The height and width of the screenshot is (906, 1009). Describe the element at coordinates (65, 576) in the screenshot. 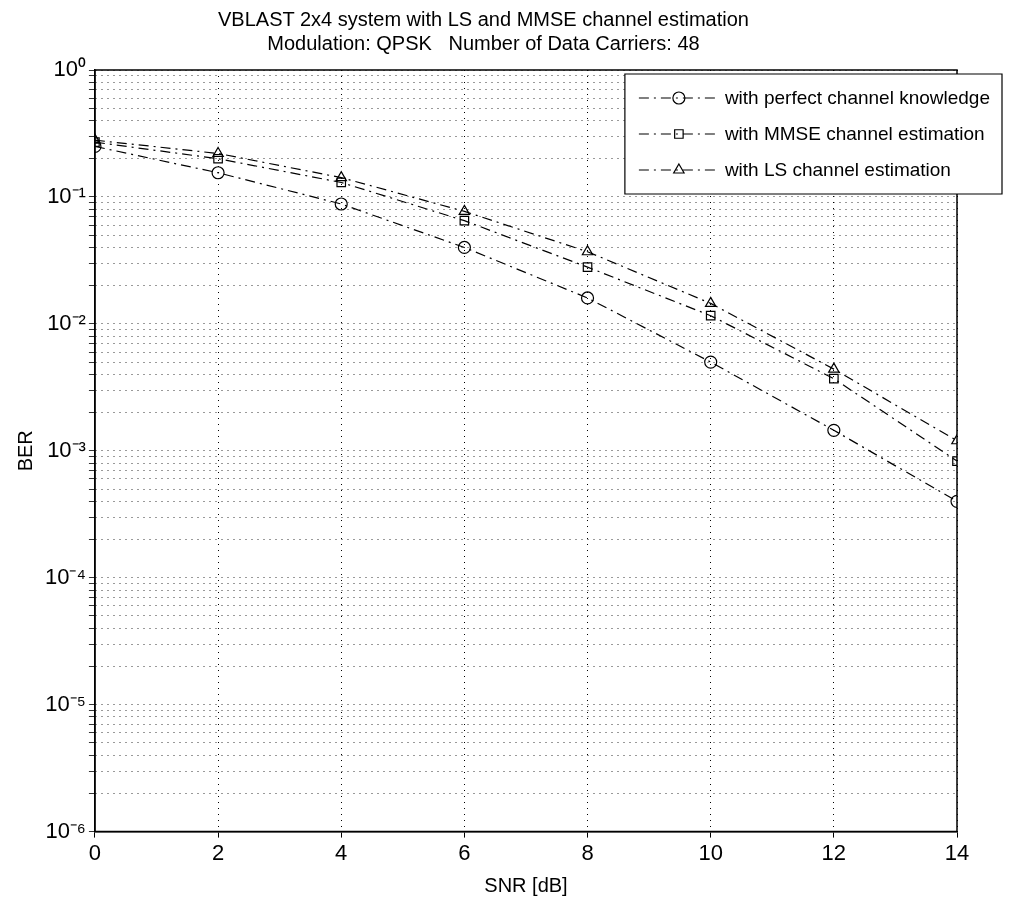

I see `y-tick-label: 10⁻⁴` at that location.